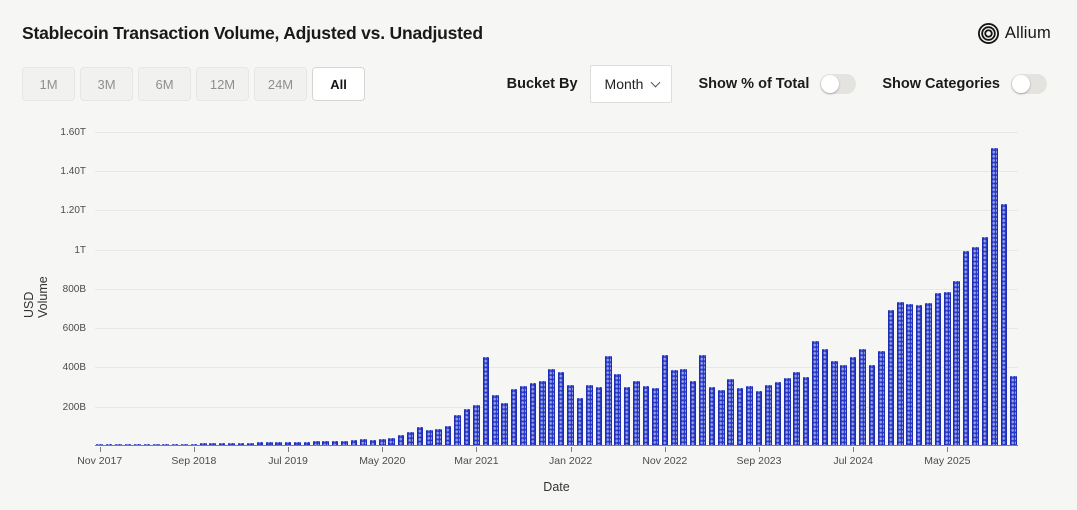 This screenshot has width=1077, height=510. I want to click on range-button-all: All, so click(338, 84).